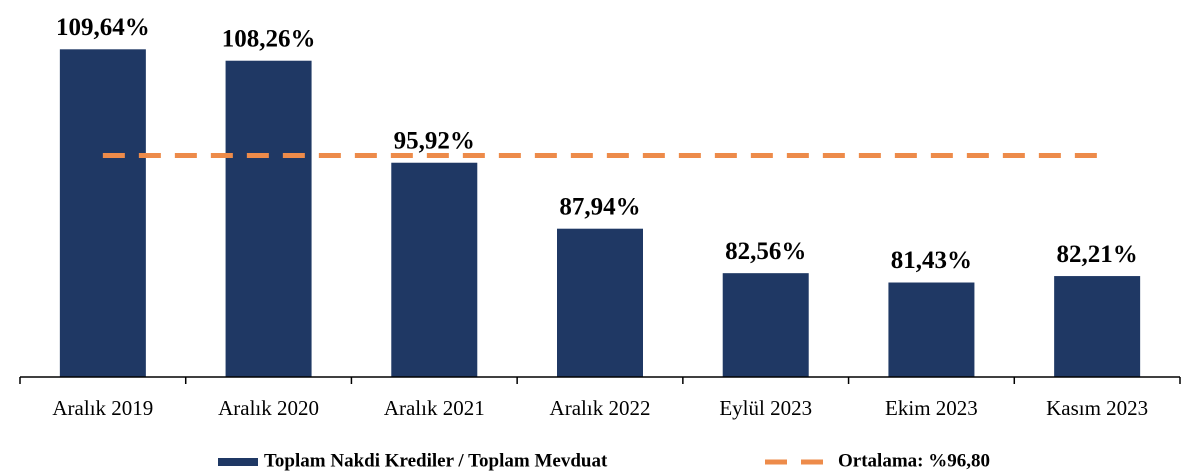 The height and width of the screenshot is (475, 1181). What do you see at coordinates (931, 260) in the screenshot?
I see `value-label: 81,43%` at bounding box center [931, 260].